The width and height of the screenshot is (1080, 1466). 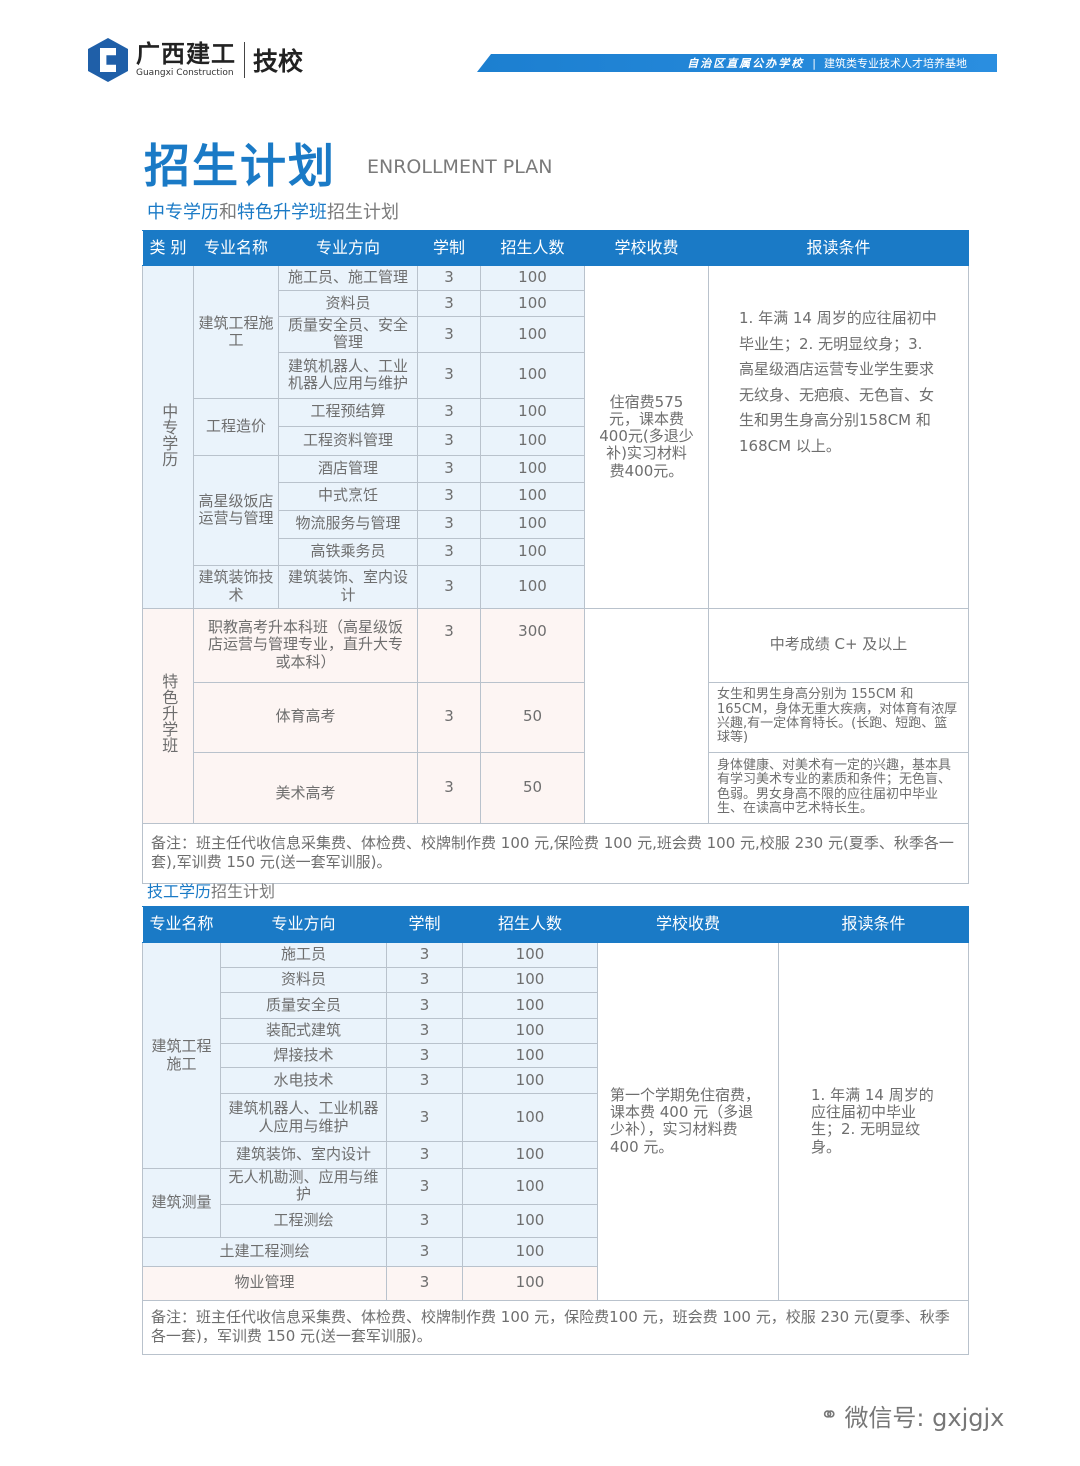 I want to click on col-header: 招生人数, so click(x=530, y=924).